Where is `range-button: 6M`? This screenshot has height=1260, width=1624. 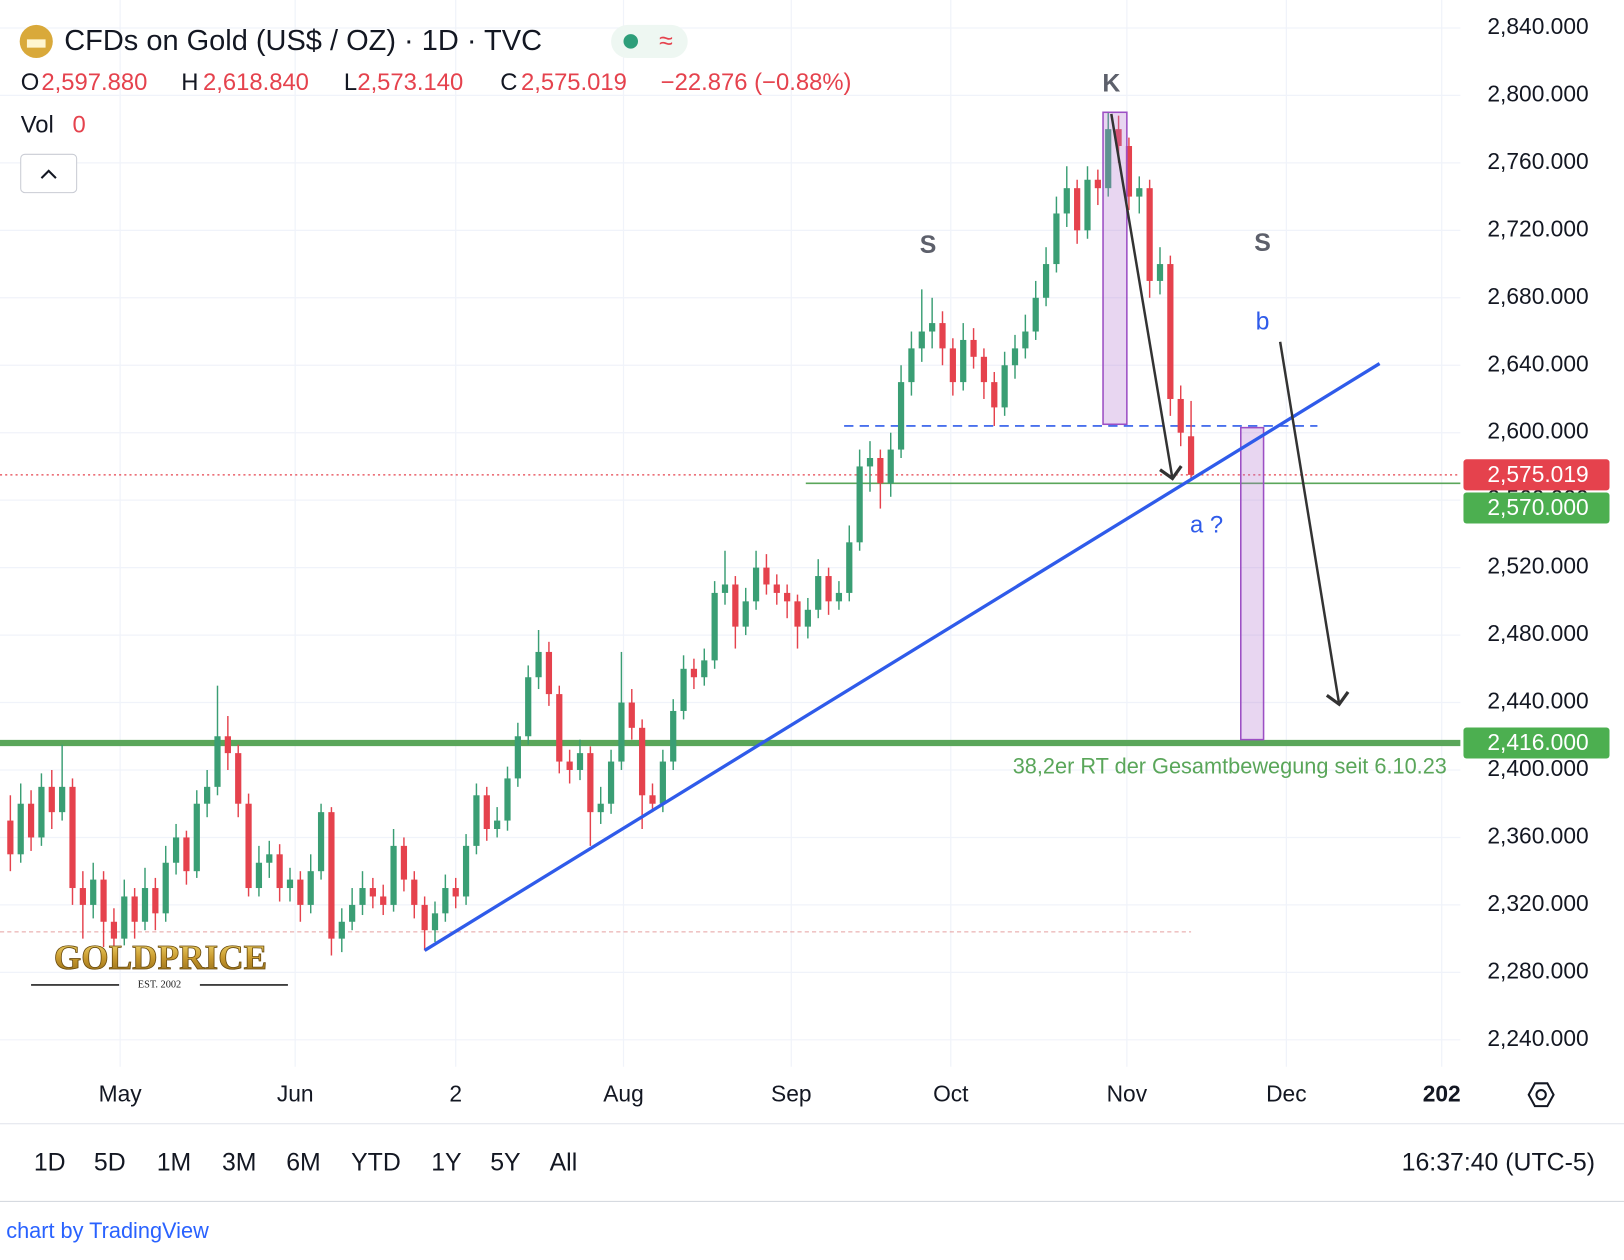
range-button: 6M is located at coordinates (303, 1163).